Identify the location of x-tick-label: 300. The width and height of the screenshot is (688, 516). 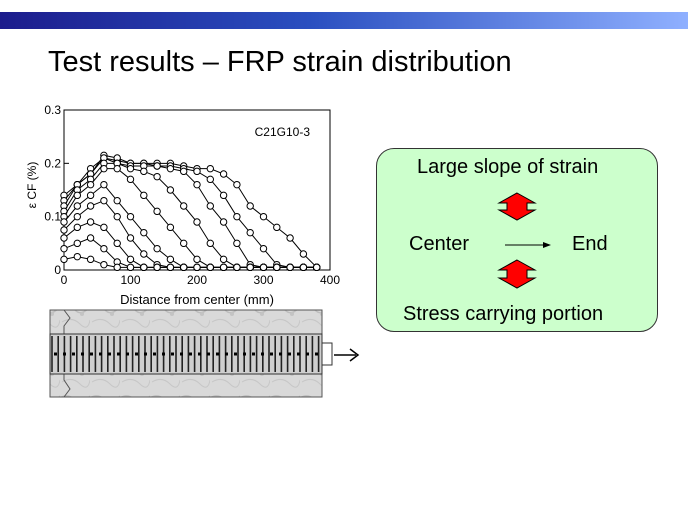
(263, 280).